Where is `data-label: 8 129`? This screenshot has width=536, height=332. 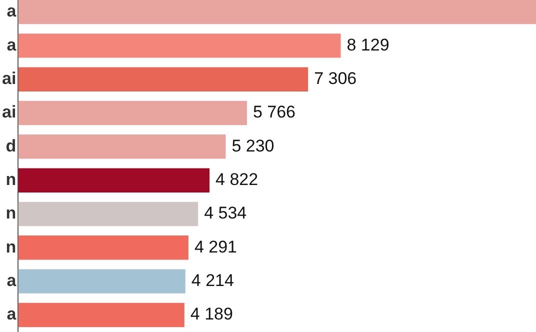 data-label: 8 129 is located at coordinates (368, 44).